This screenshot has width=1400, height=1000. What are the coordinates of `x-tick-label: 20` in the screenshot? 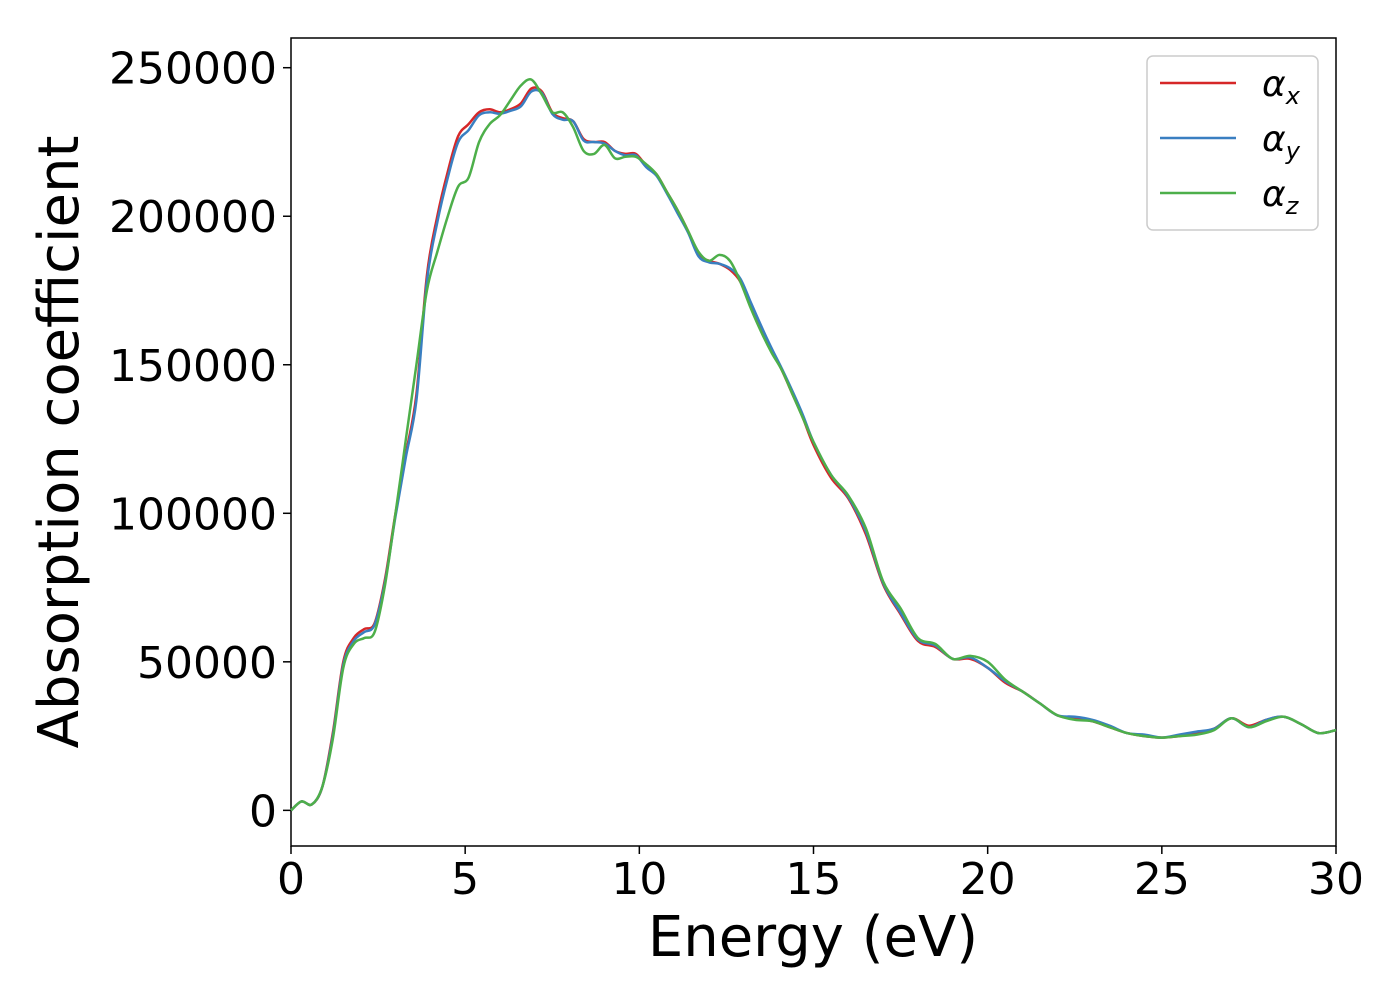 It's located at (988, 879).